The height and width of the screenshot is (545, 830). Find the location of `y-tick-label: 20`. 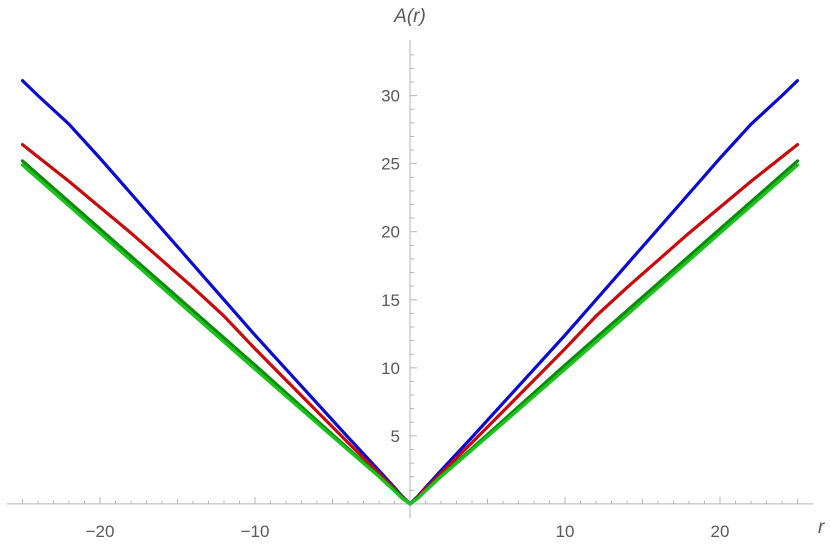

y-tick-label: 20 is located at coordinates (390, 232).